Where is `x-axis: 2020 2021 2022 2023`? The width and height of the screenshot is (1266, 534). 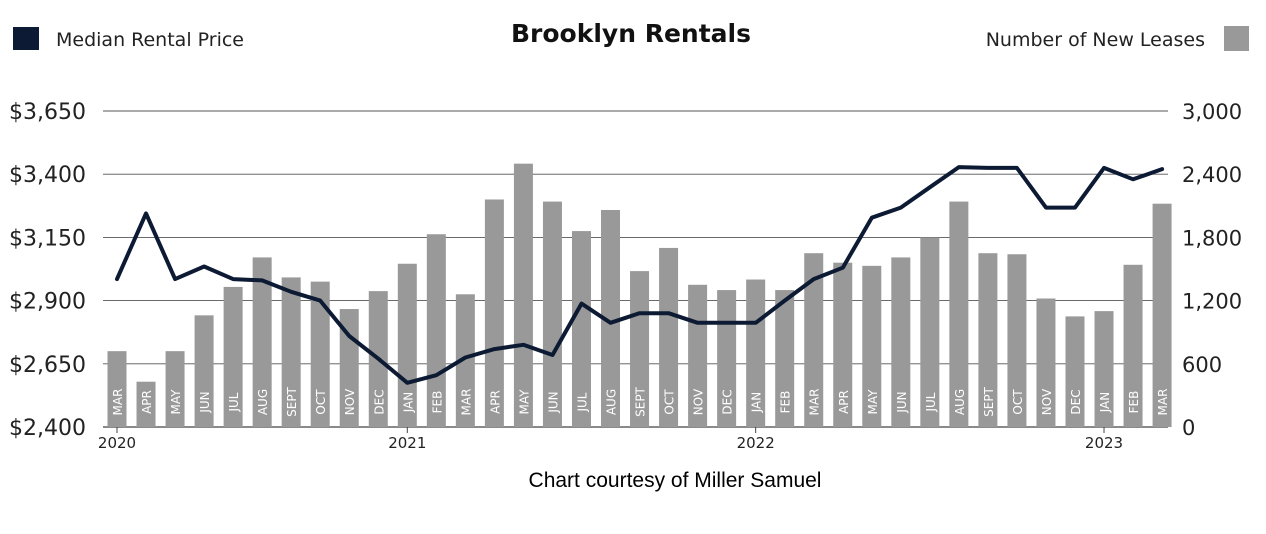
x-axis: 2020 2021 2022 2023 is located at coordinates (610, 439).